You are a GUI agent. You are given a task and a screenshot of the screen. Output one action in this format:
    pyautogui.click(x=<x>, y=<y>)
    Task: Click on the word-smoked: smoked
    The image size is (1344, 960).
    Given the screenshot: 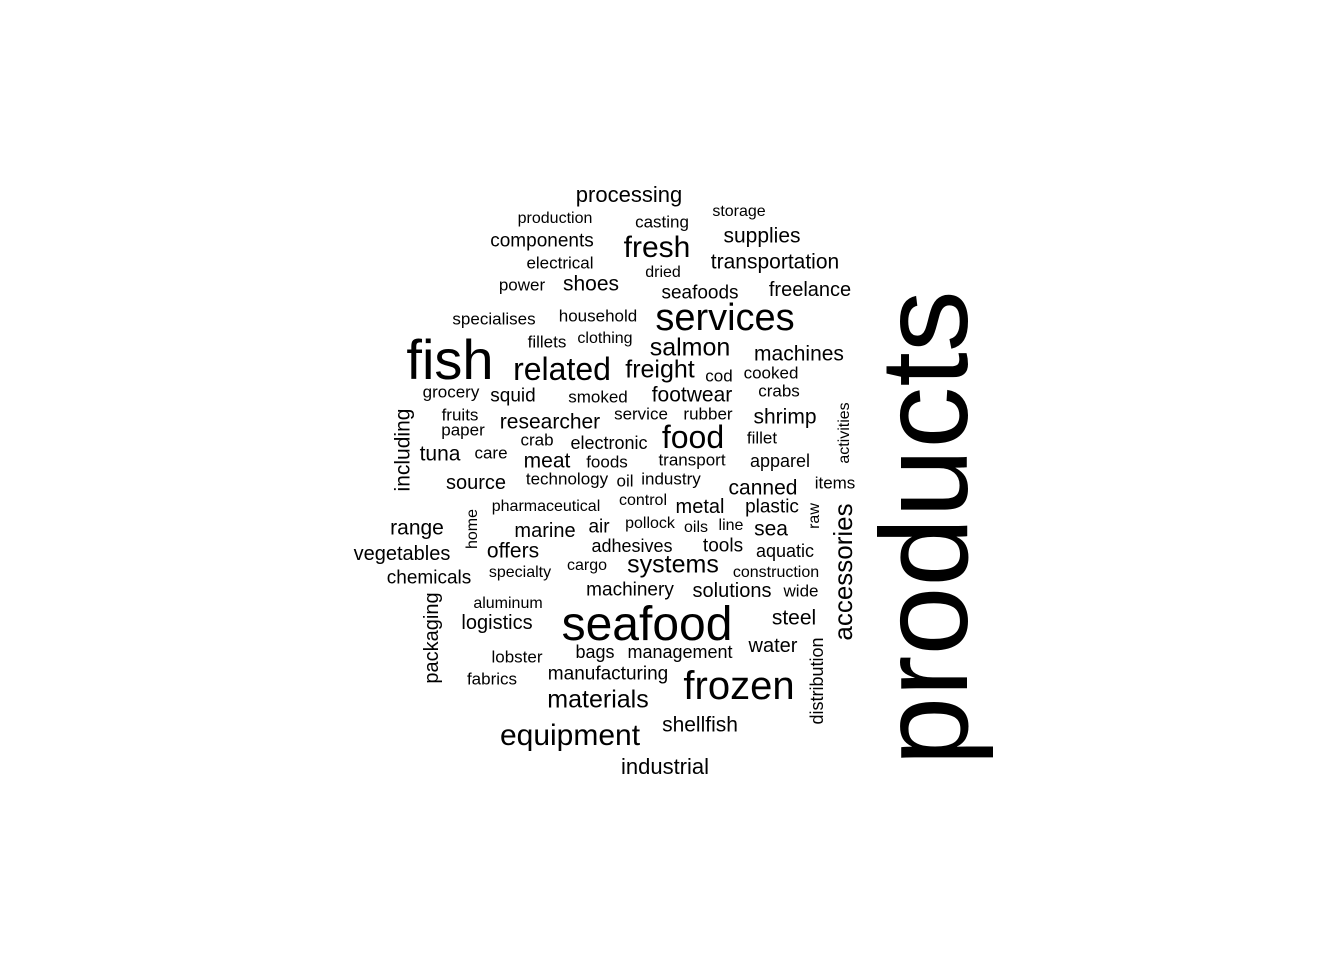 What is the action you would take?
    pyautogui.click(x=598, y=397)
    